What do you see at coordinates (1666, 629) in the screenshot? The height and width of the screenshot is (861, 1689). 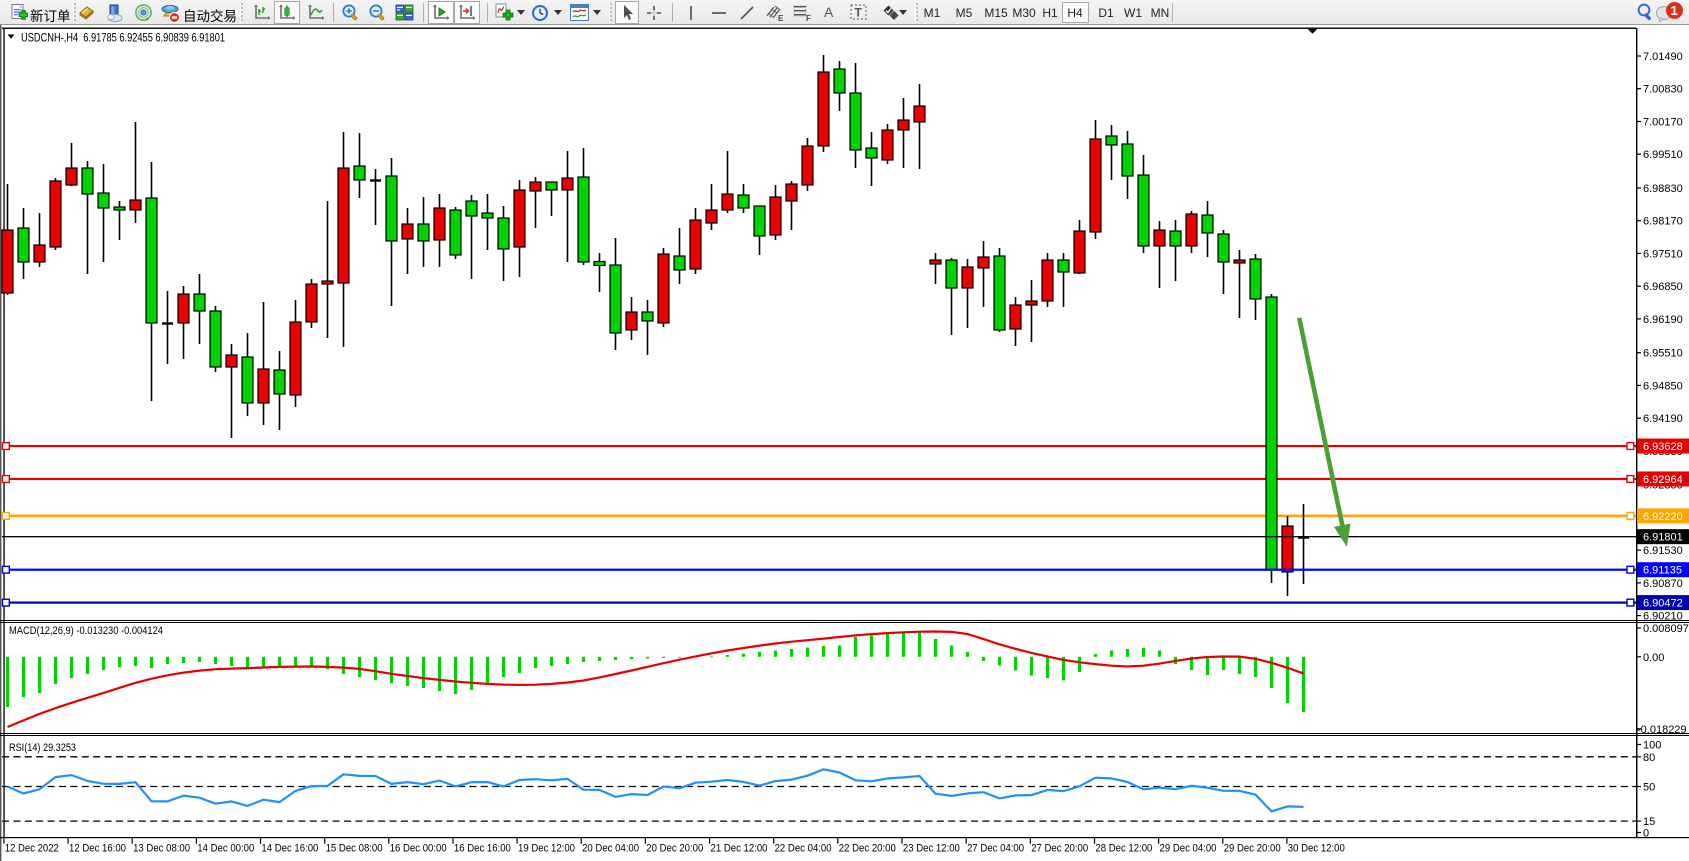 I see `svg-text: 0.008097` at bounding box center [1666, 629].